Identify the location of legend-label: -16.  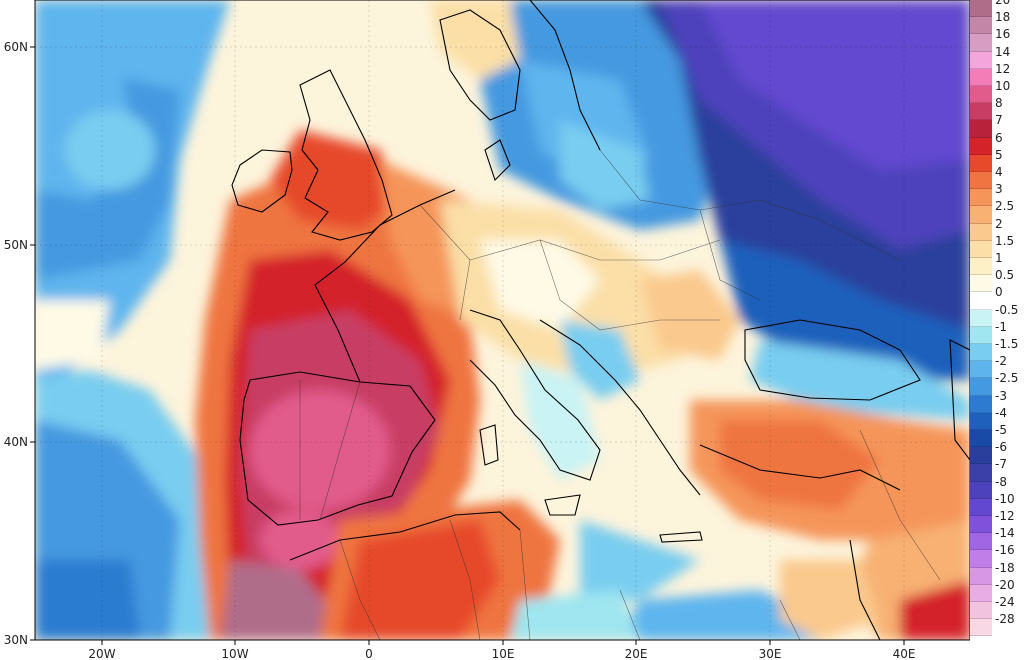
(1005, 550).